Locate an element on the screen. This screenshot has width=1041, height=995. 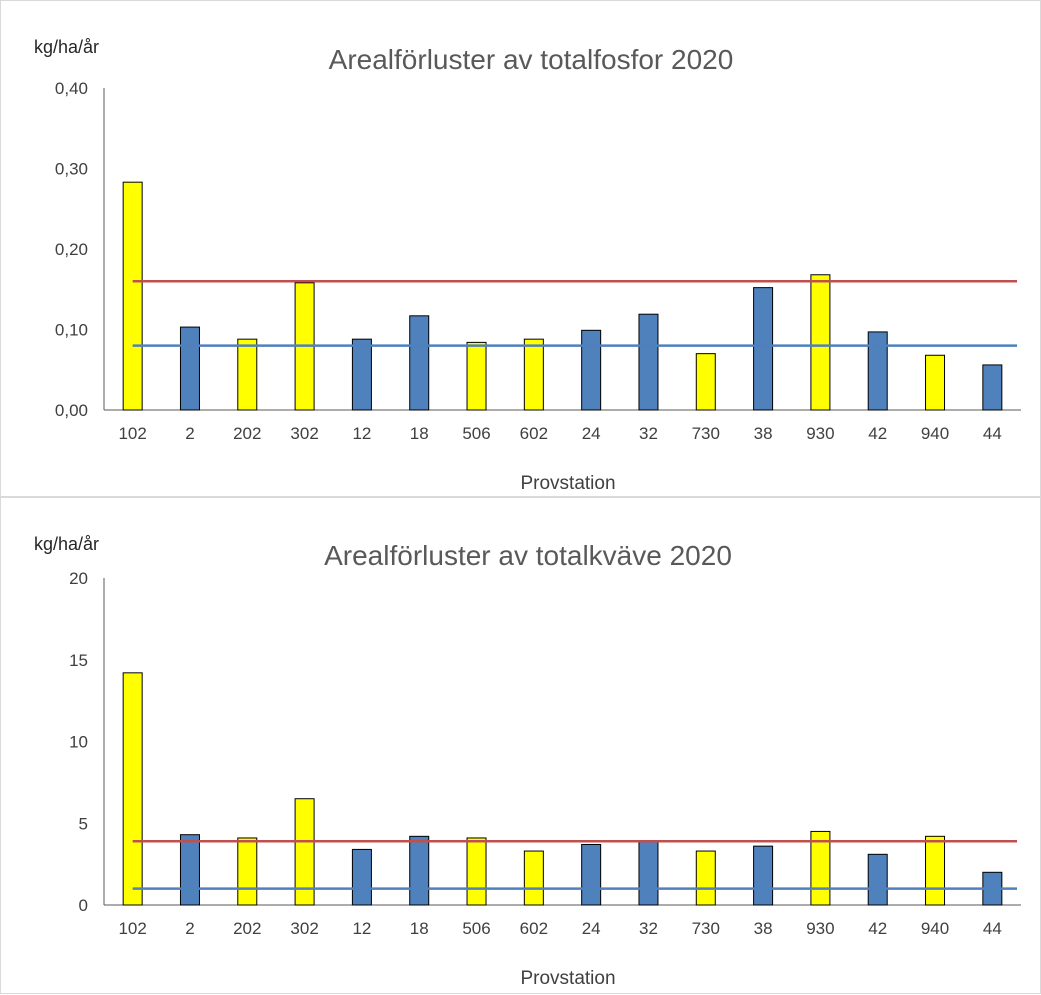
chart-title: Arealförluster av totalfosfor 2020 is located at coordinates (531, 59).